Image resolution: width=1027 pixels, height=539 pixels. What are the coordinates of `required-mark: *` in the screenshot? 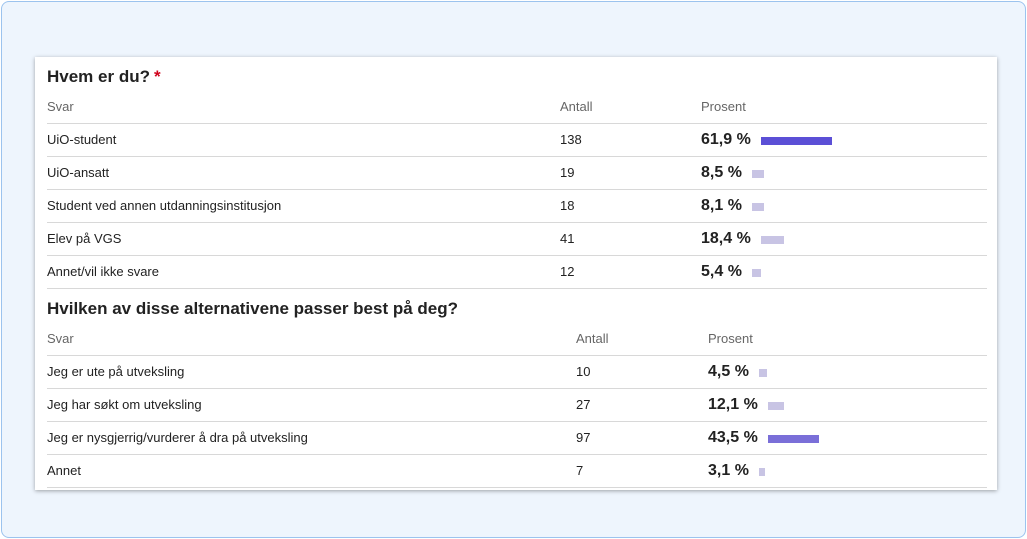 It's located at (157, 76).